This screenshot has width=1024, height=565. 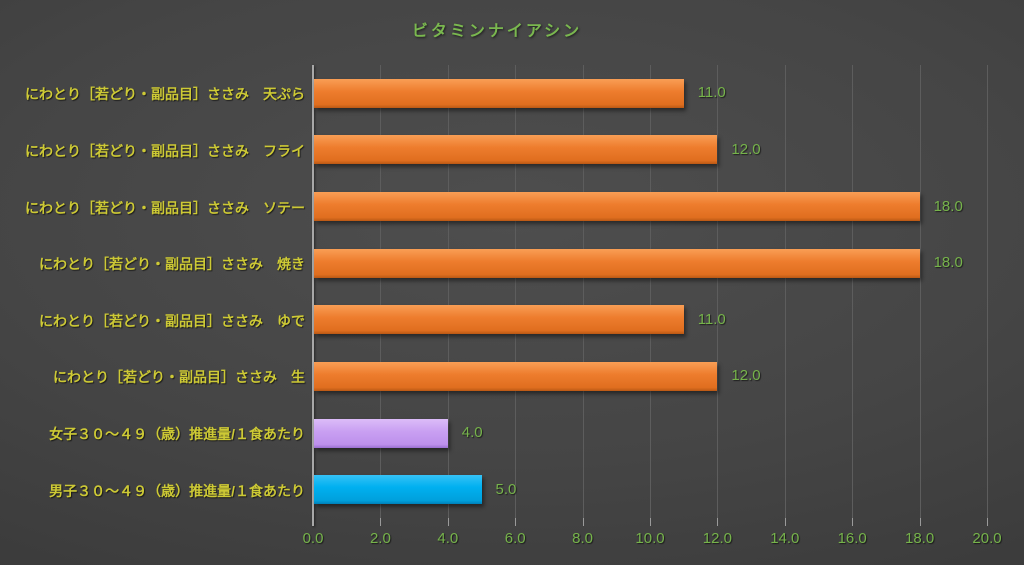 What do you see at coordinates (506, 489) in the screenshot?
I see `data-label: 5.0` at bounding box center [506, 489].